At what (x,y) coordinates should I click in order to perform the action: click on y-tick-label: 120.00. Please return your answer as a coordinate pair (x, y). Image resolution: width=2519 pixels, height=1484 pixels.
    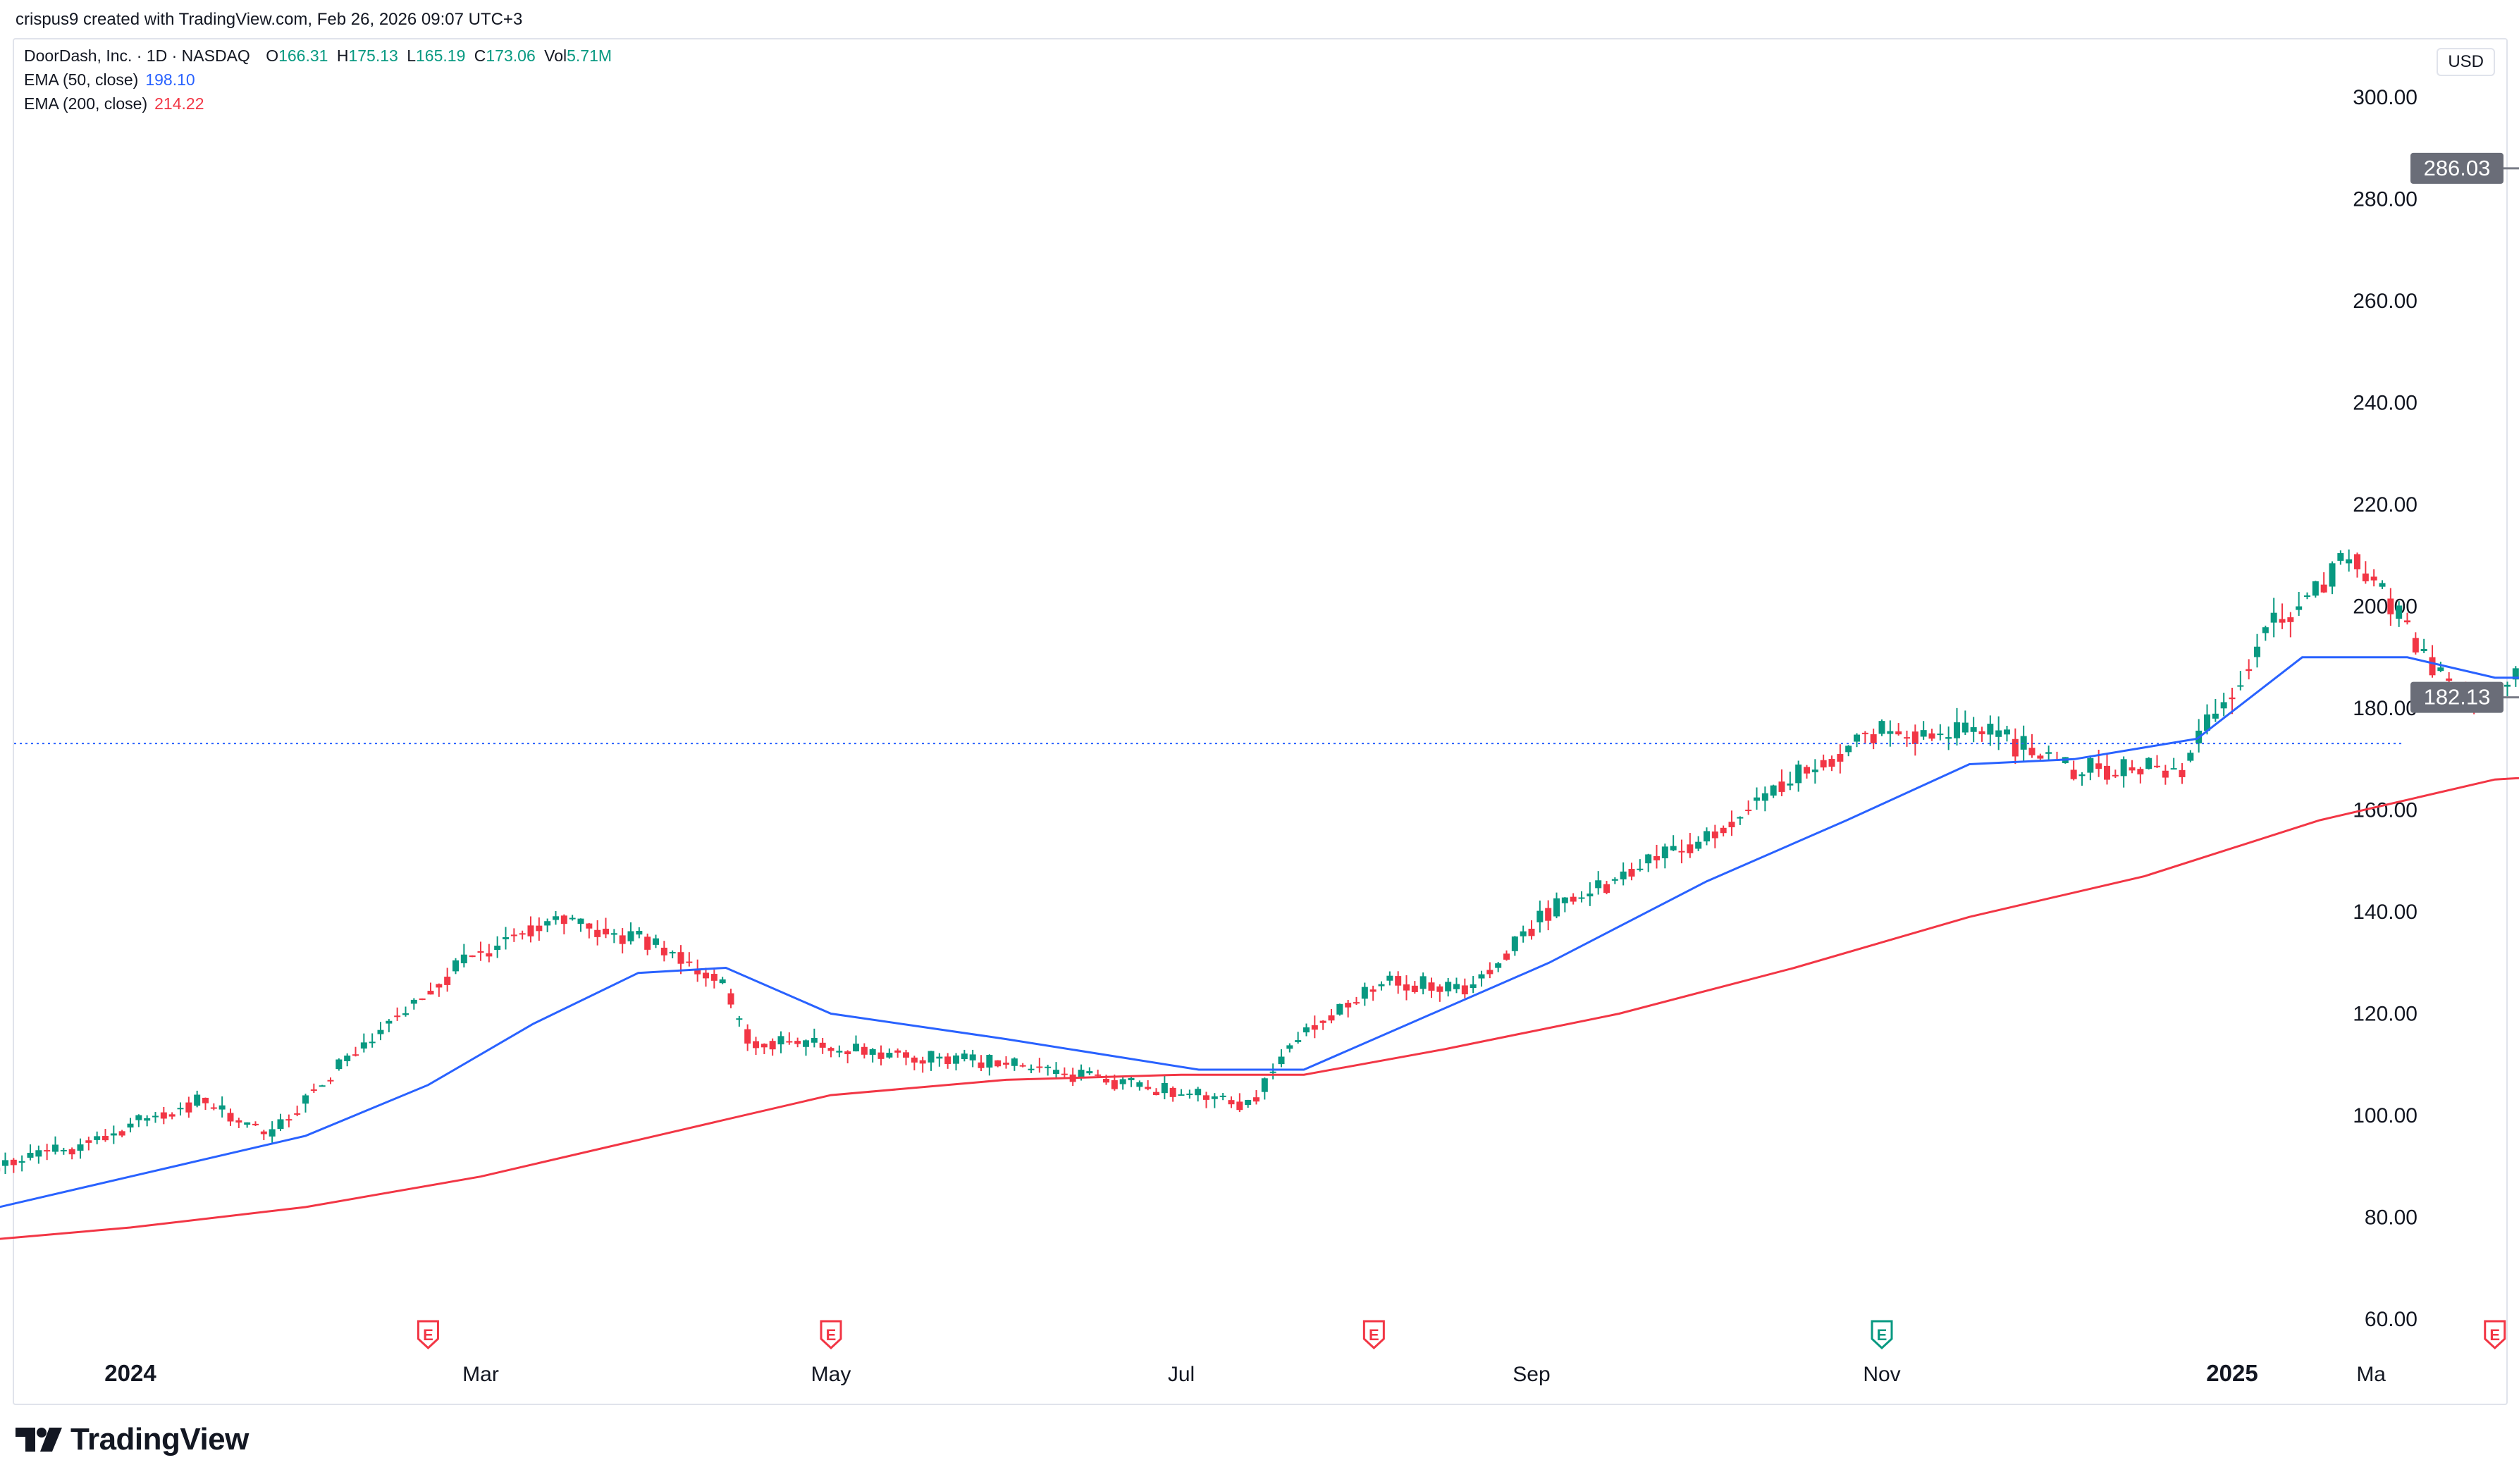
    Looking at the image, I should click on (2385, 1014).